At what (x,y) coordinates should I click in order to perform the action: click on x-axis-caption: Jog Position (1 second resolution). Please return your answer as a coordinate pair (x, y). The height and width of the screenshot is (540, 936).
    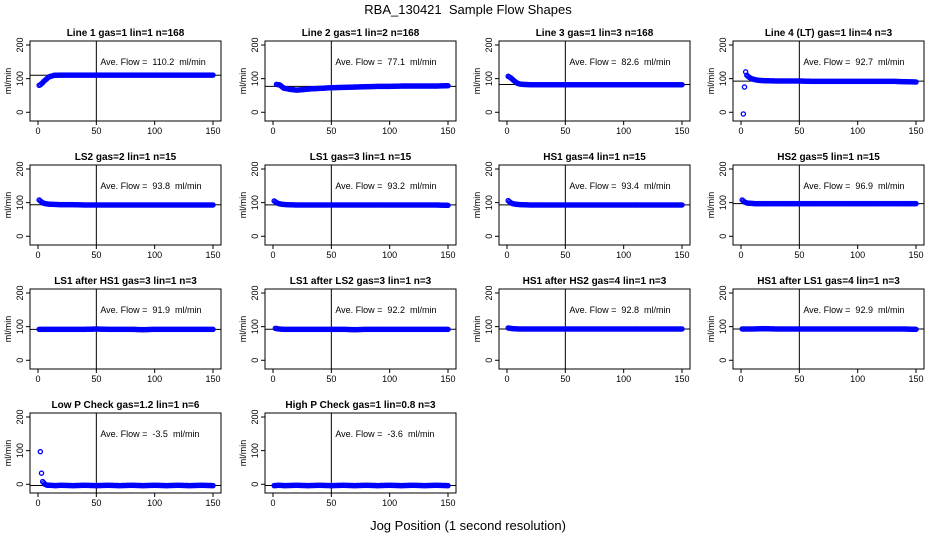
    Looking at the image, I should click on (468, 525).